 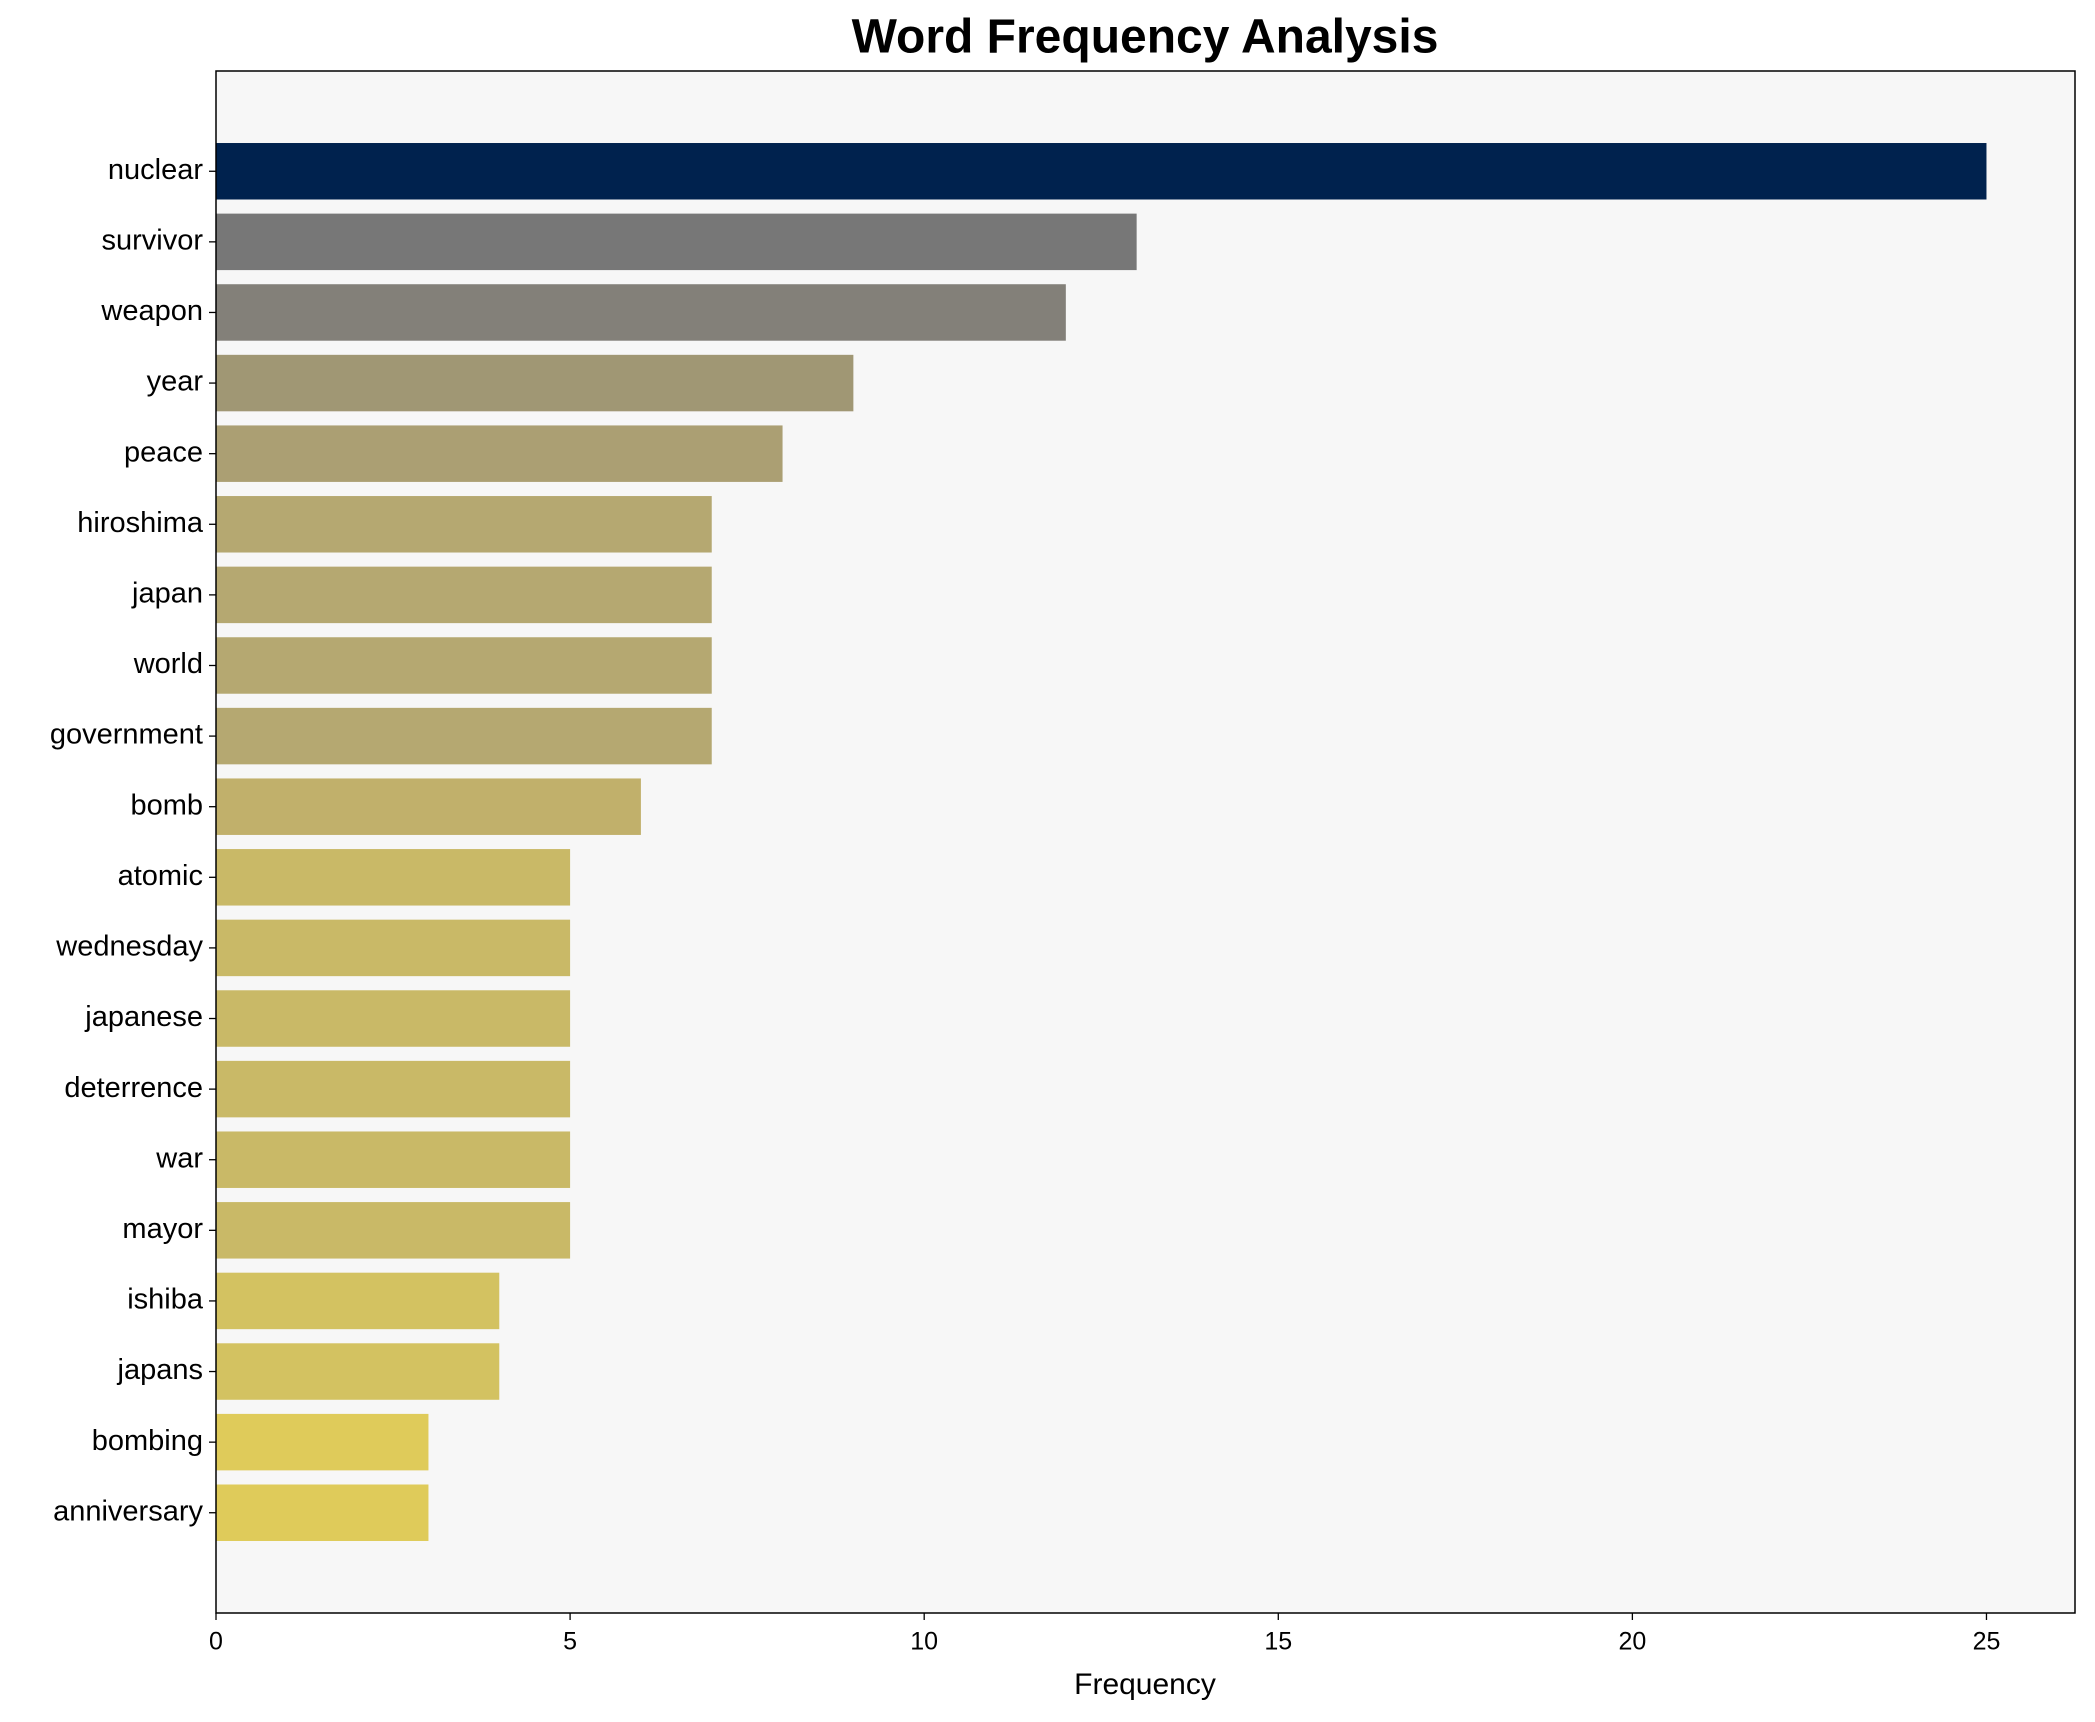 I want to click on y-tick-label: government, so click(x=126, y=735).